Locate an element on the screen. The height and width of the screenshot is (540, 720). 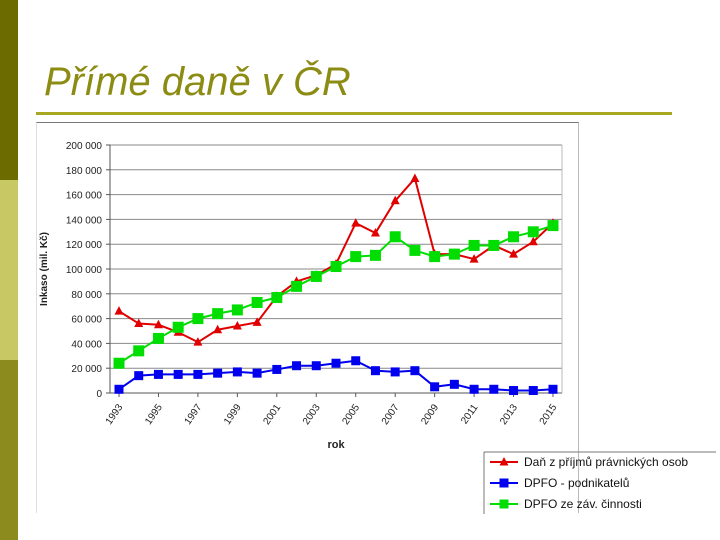
y-tick-label: 60 000 is located at coordinates (86, 320).